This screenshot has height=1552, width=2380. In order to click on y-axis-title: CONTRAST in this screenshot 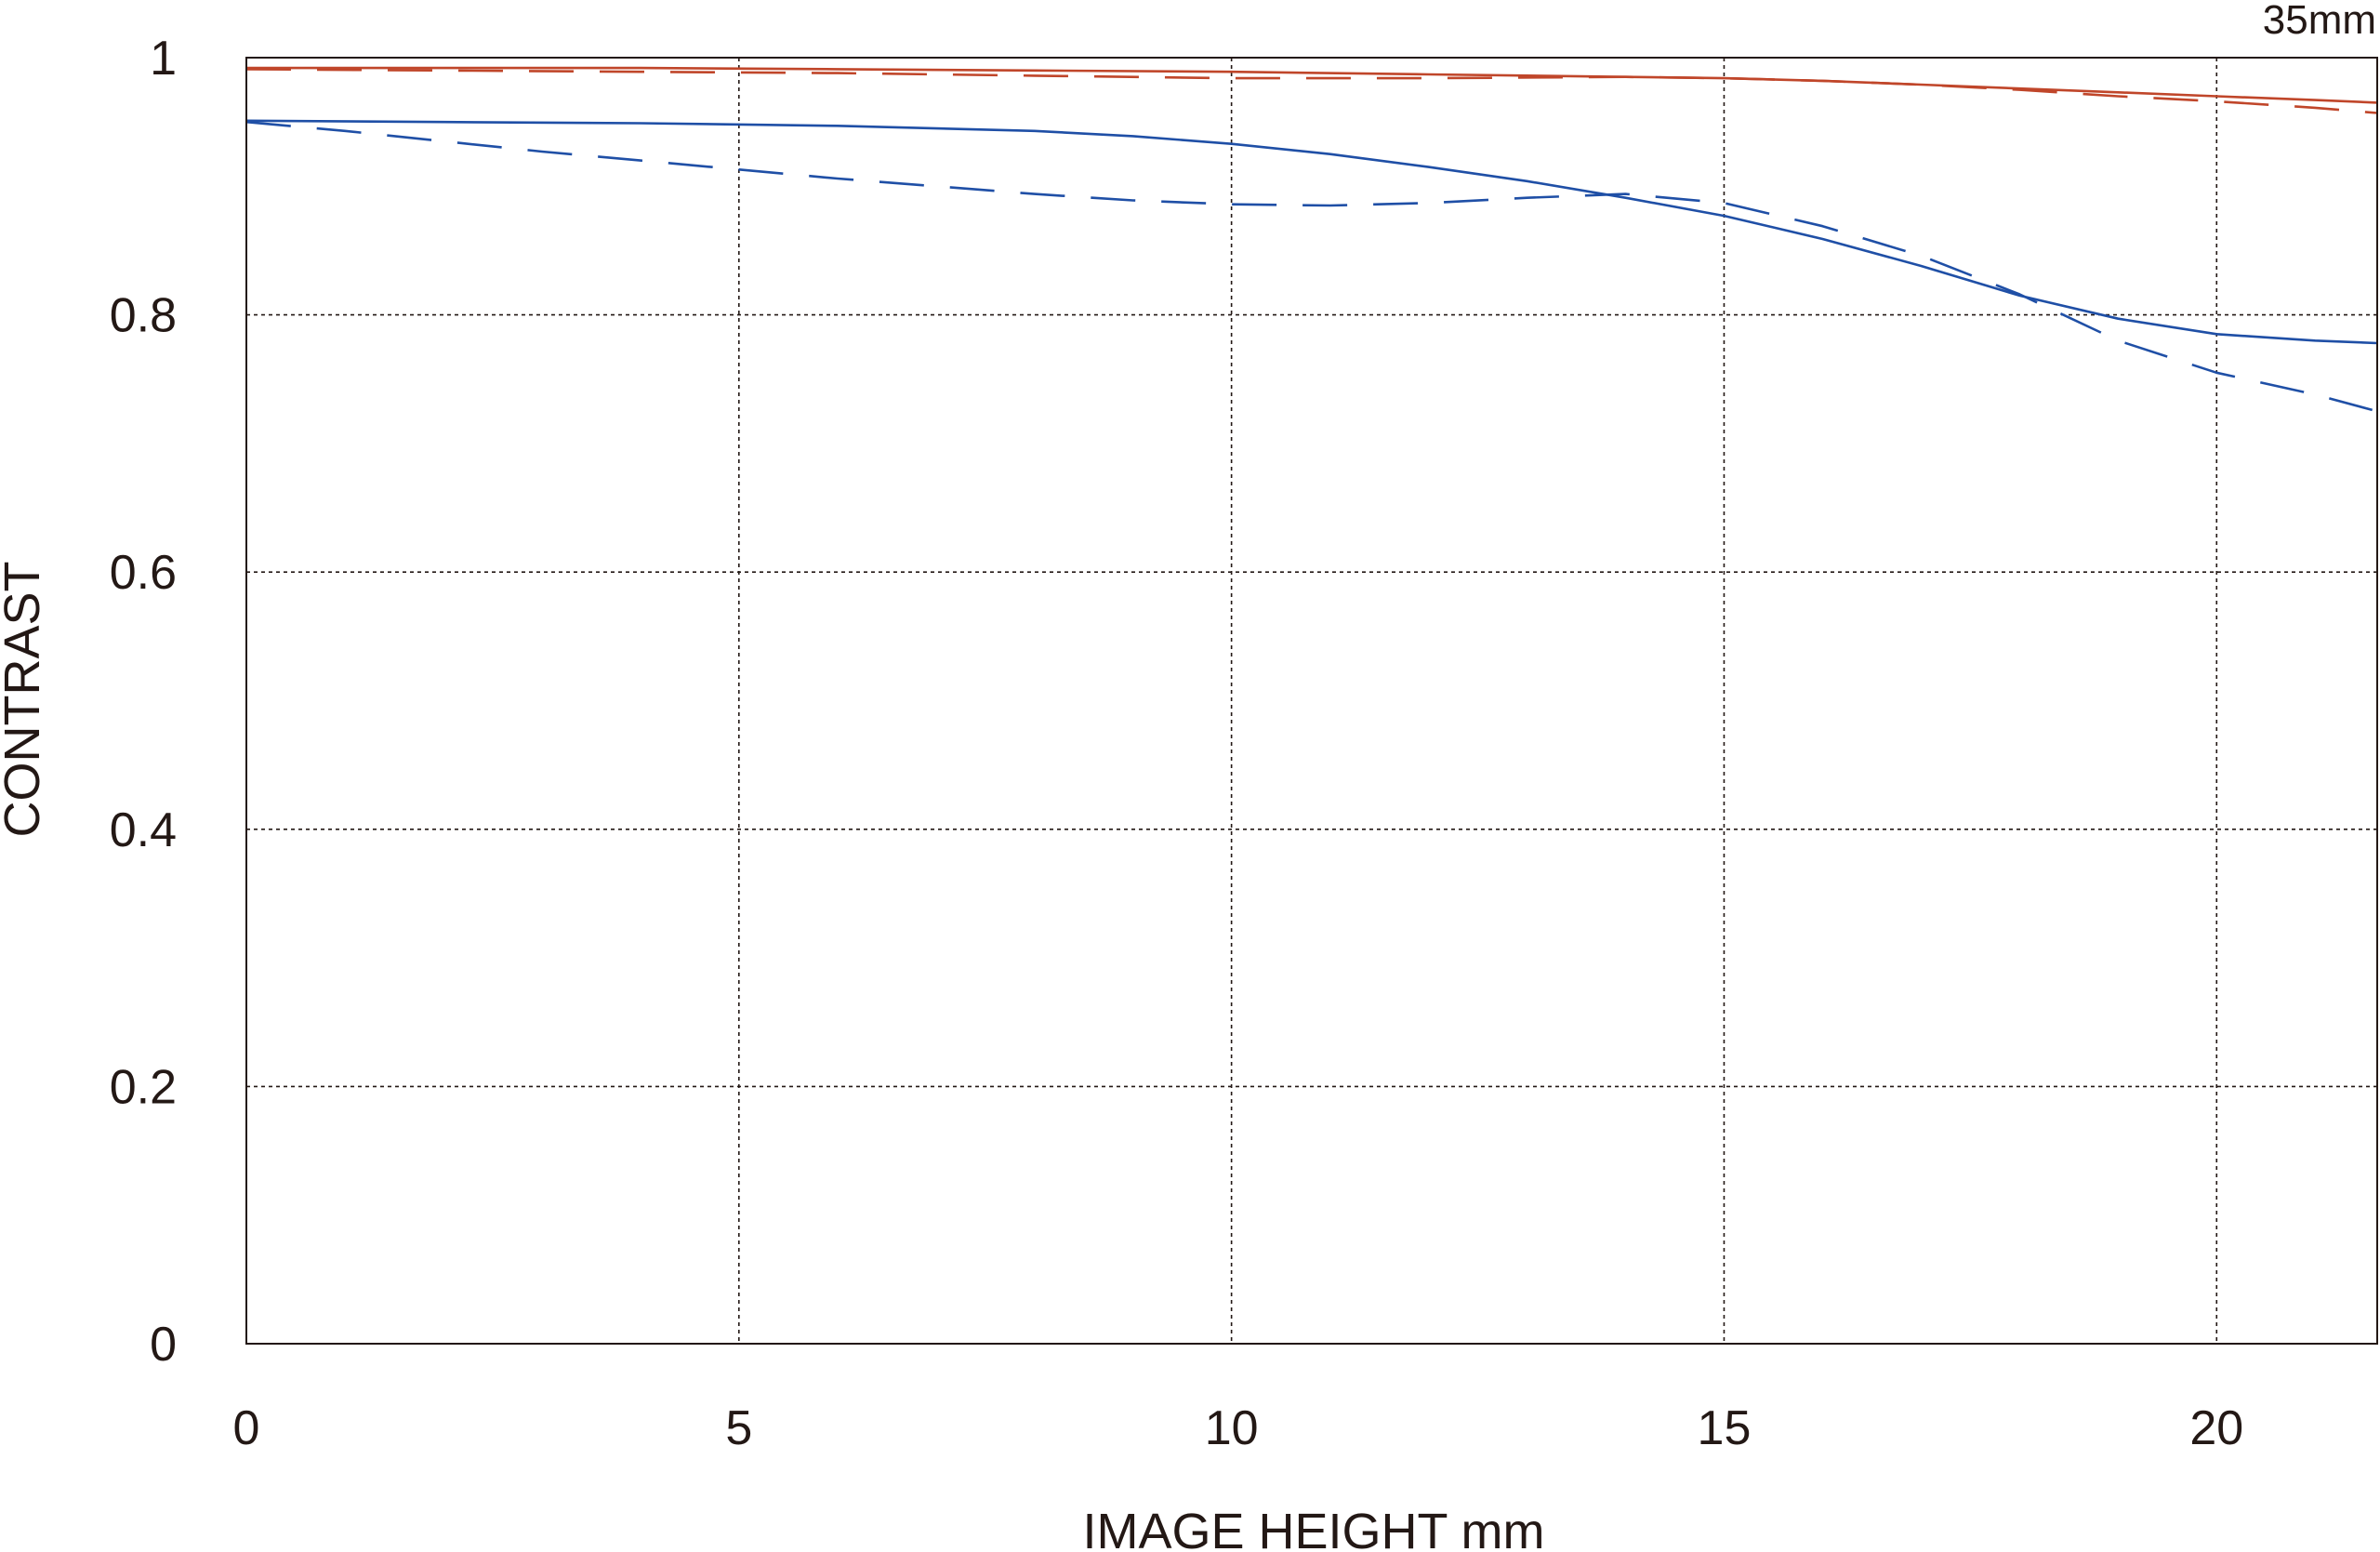, I will do `click(25, 700)`.